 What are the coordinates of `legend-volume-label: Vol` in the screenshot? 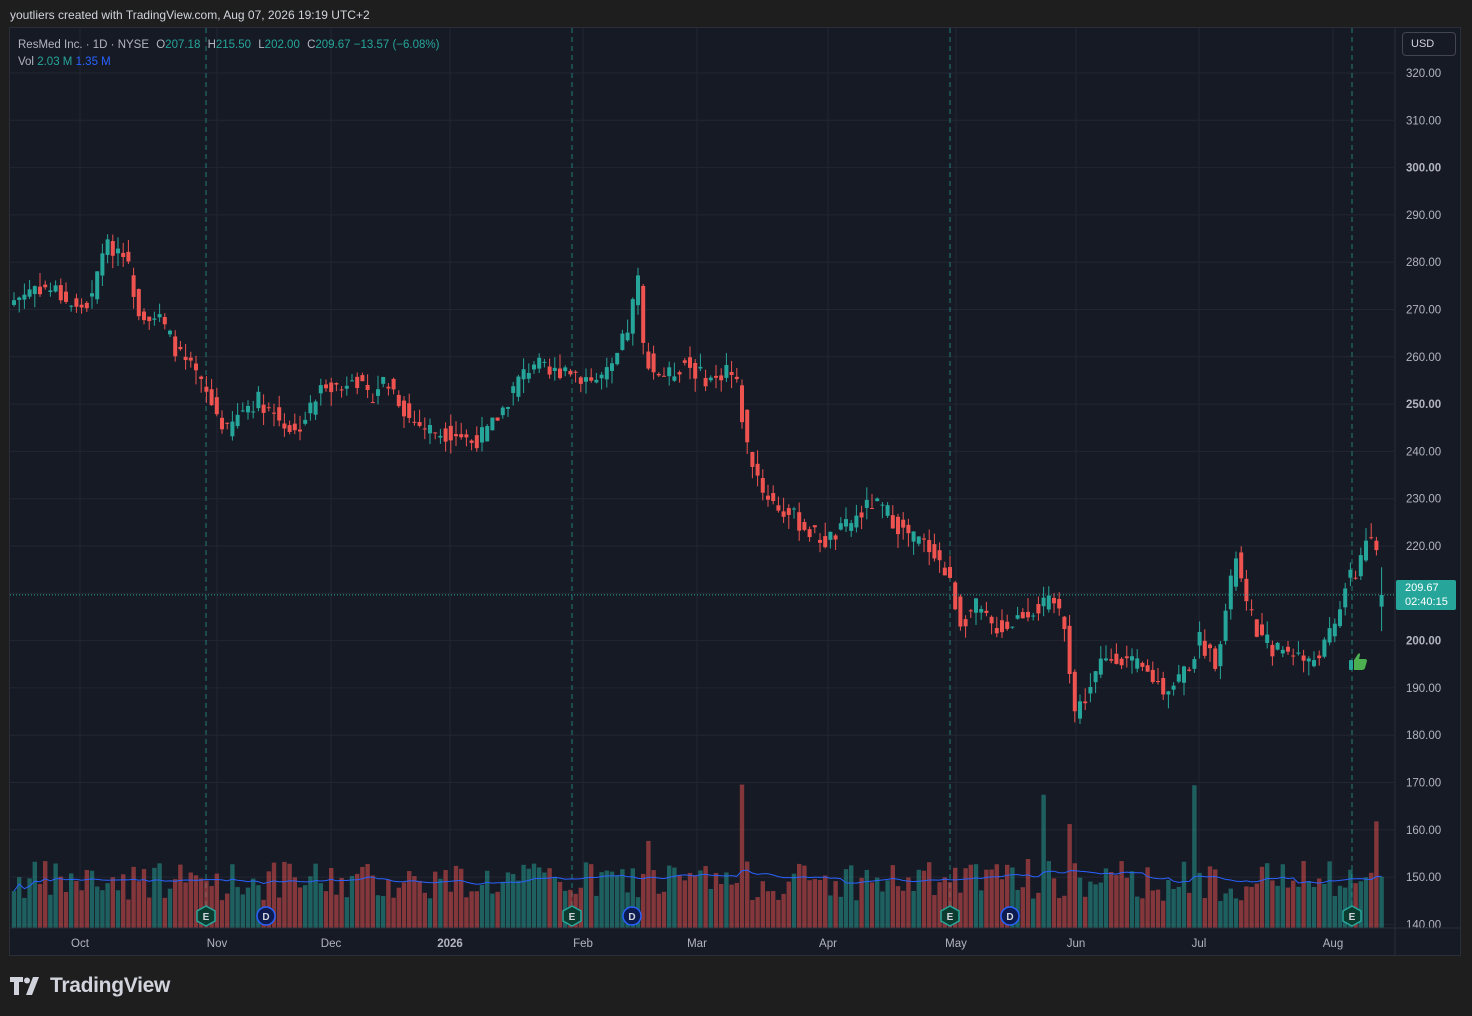 It's located at (26, 62).